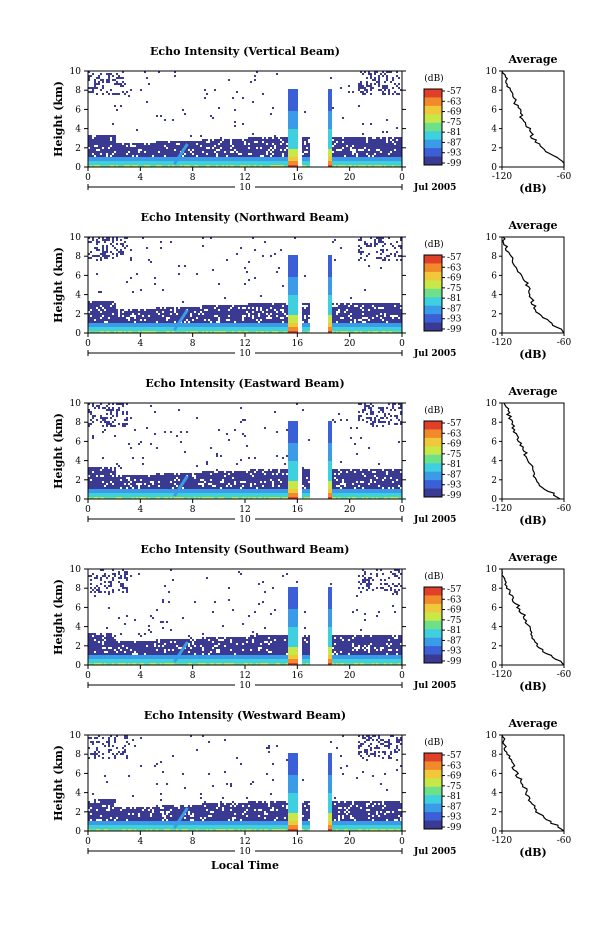 The width and height of the screenshot is (616, 929). I want to click on y-tick-label: 8, so click(78, 257).